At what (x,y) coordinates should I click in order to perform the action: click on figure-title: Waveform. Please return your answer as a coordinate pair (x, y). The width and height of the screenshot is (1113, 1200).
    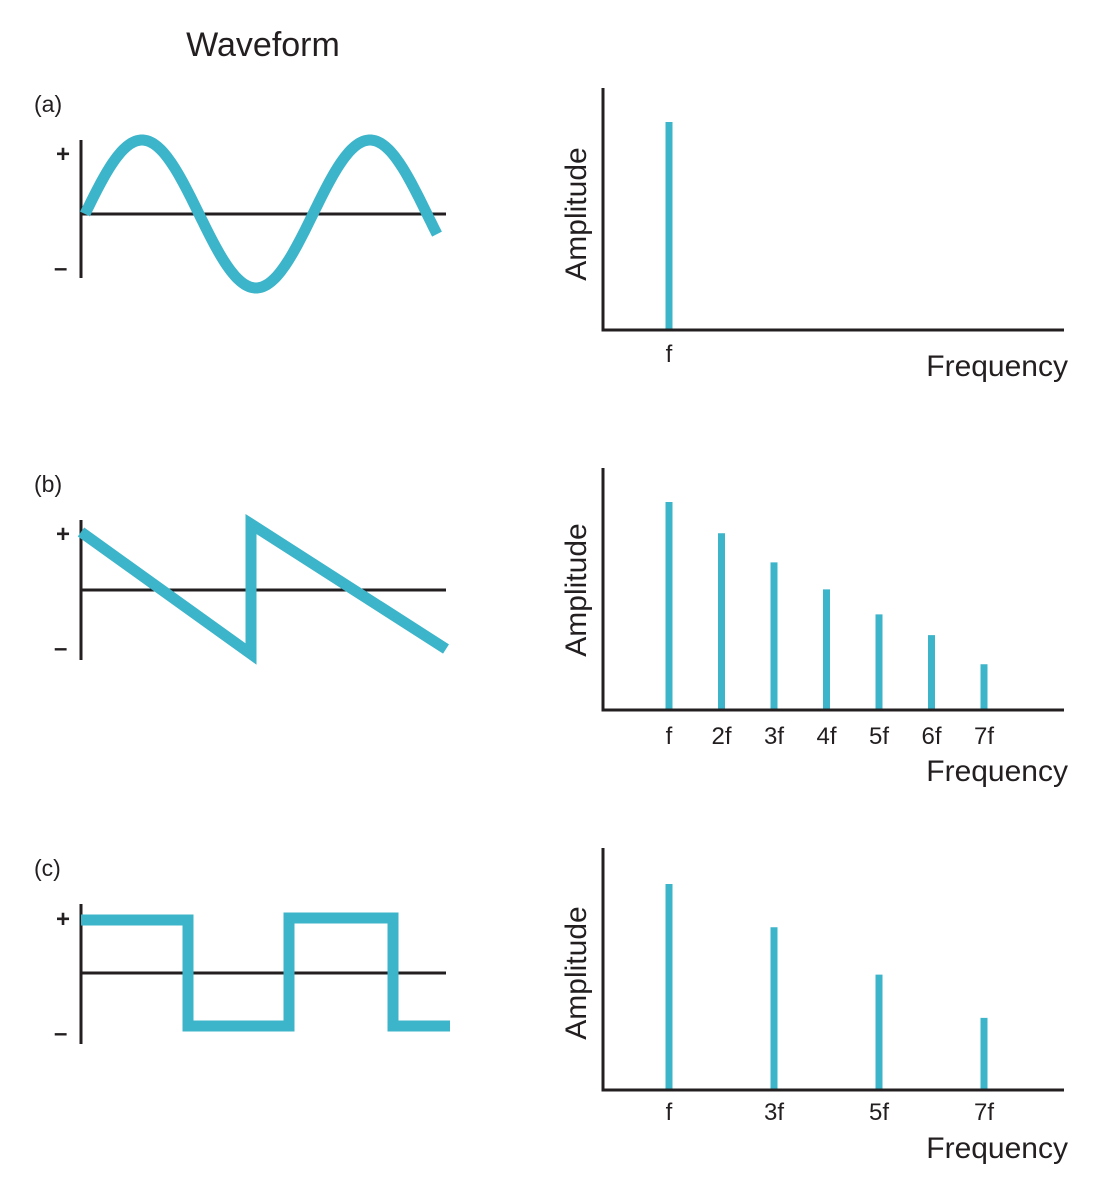
    Looking at the image, I should click on (263, 45).